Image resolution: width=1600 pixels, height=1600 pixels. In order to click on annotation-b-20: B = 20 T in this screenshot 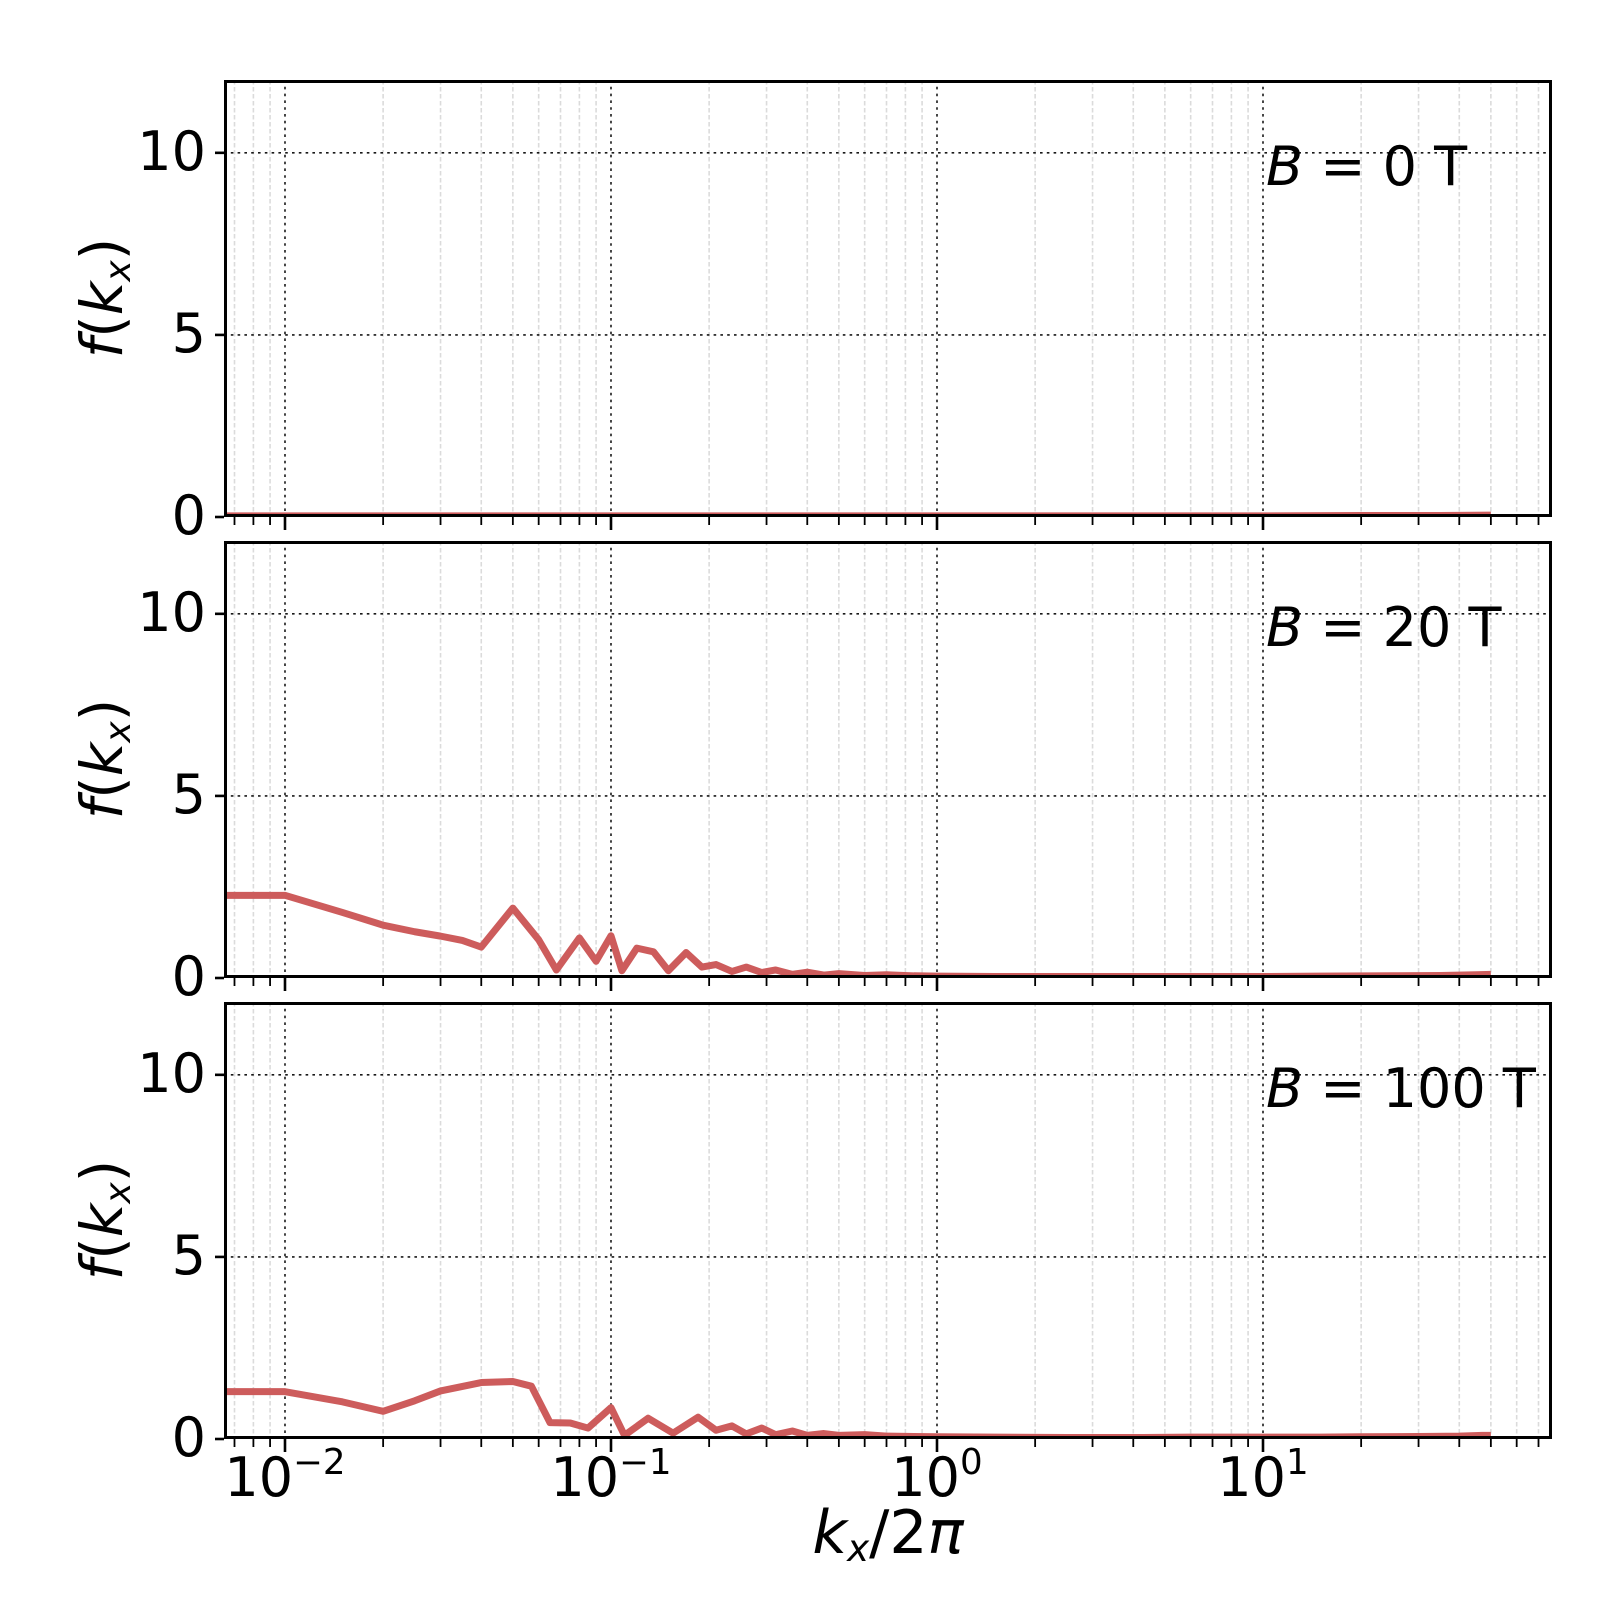, I will do `click(1384, 628)`.